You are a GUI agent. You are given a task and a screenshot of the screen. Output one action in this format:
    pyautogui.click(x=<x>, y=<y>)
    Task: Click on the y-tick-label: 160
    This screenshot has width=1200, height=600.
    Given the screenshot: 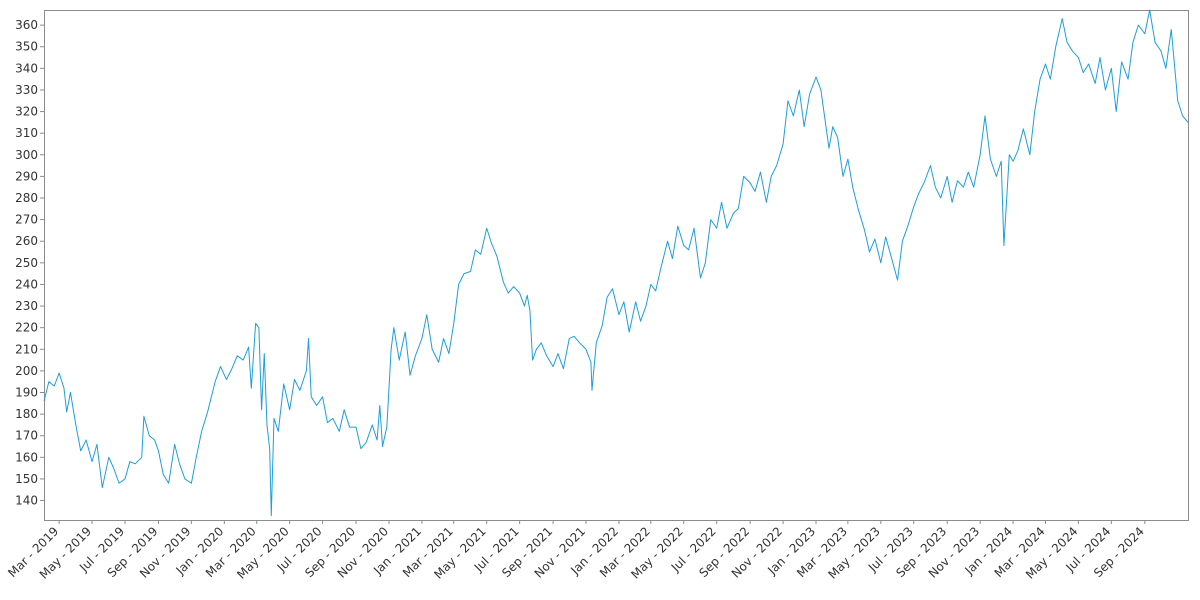 What is the action you would take?
    pyautogui.click(x=26, y=457)
    